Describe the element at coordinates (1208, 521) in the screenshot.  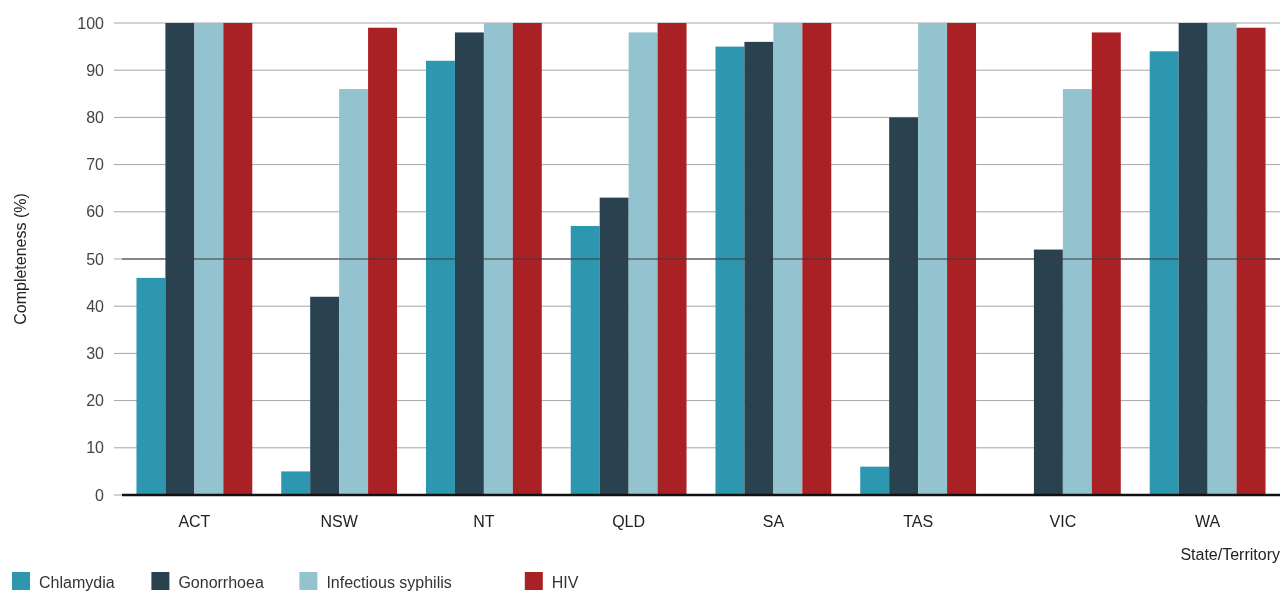
I see `x-tick-label: WA` at that location.